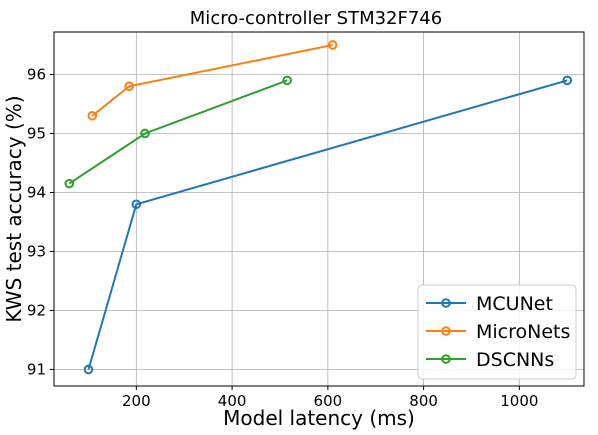 The height and width of the screenshot is (435, 598). Describe the element at coordinates (519, 401) in the screenshot. I see `x-tick-label: 1000` at that location.